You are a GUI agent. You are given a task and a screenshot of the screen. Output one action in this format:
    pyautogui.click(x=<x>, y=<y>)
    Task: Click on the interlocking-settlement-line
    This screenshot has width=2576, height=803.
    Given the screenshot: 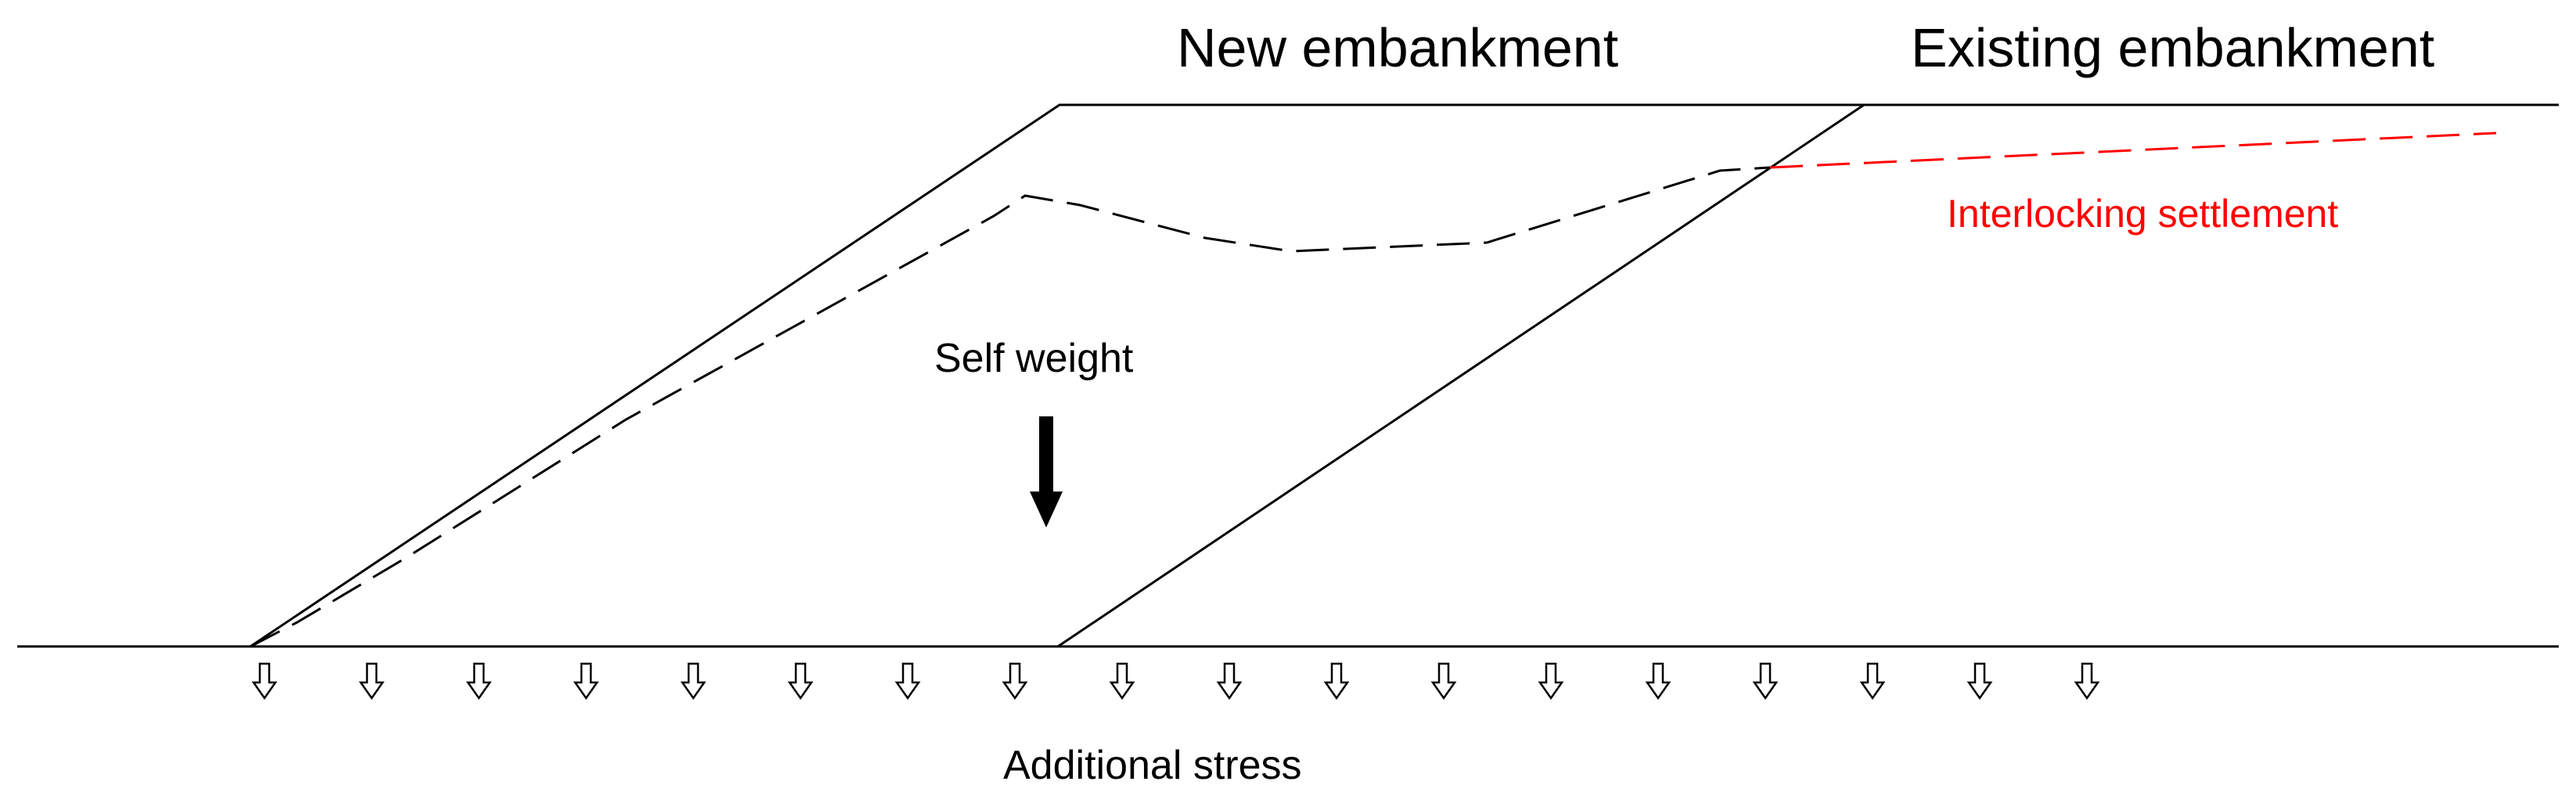 What is the action you would take?
    pyautogui.click(x=2133, y=150)
    